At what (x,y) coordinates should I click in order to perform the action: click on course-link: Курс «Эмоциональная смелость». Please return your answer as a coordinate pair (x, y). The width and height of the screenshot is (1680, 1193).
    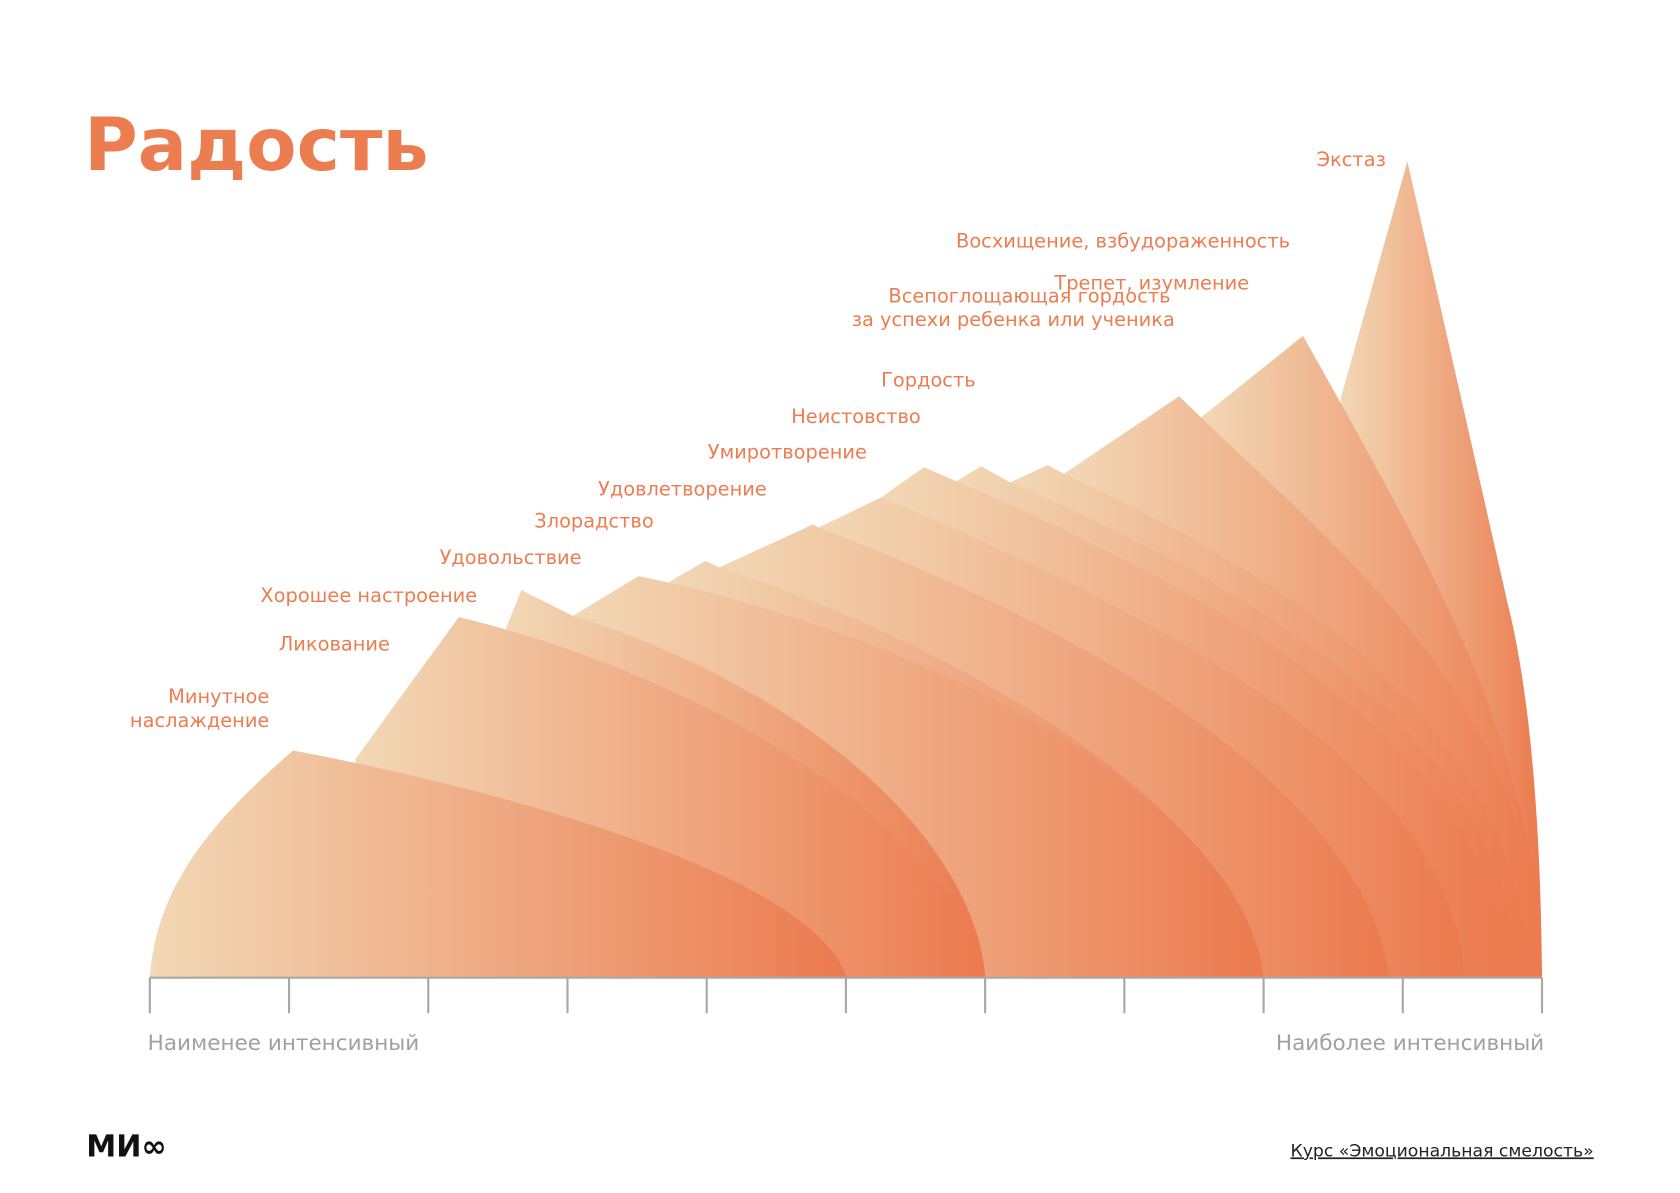
    Looking at the image, I should click on (1442, 1151).